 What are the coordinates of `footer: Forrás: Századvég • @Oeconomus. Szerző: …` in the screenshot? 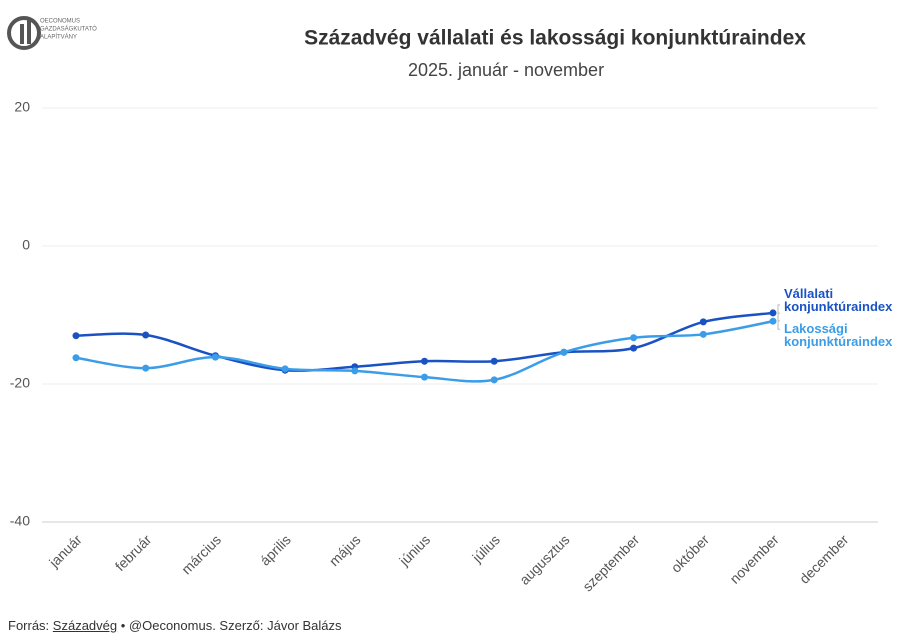 It's located at (175, 625).